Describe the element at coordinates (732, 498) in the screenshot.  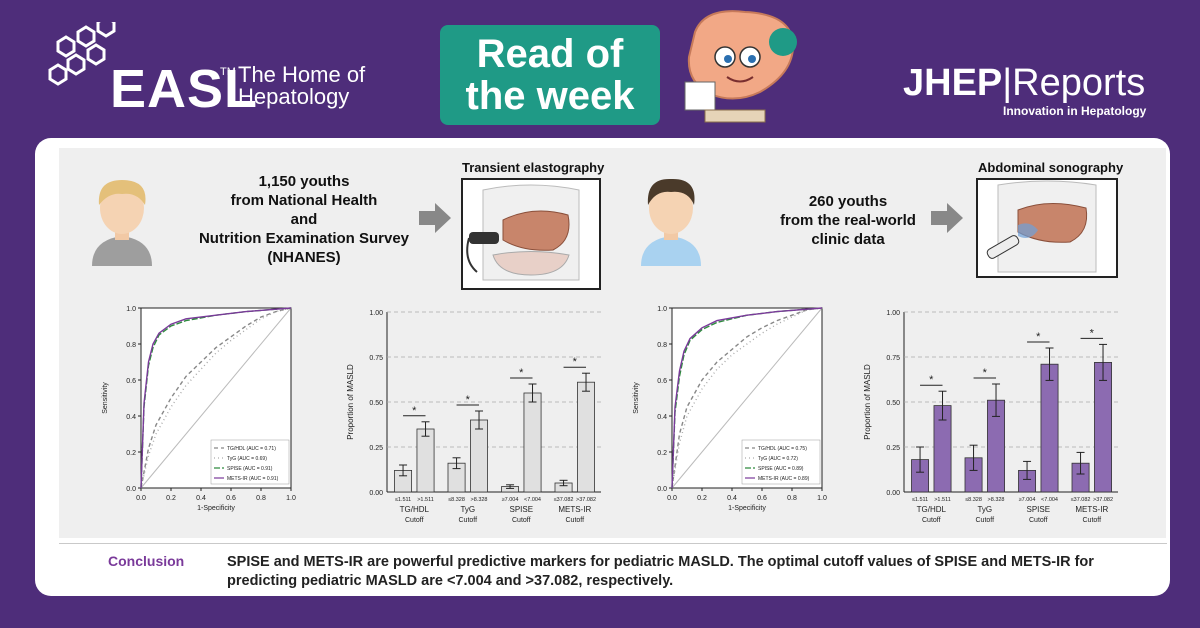
I see `roc-xtick-label: 0.4` at that location.